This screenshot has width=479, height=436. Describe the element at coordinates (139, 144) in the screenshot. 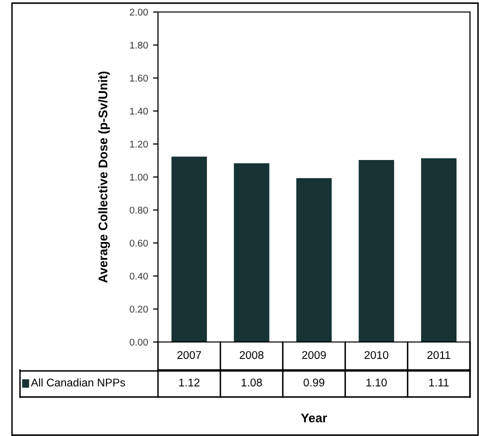

I see `y-tick-label: 1.20` at that location.